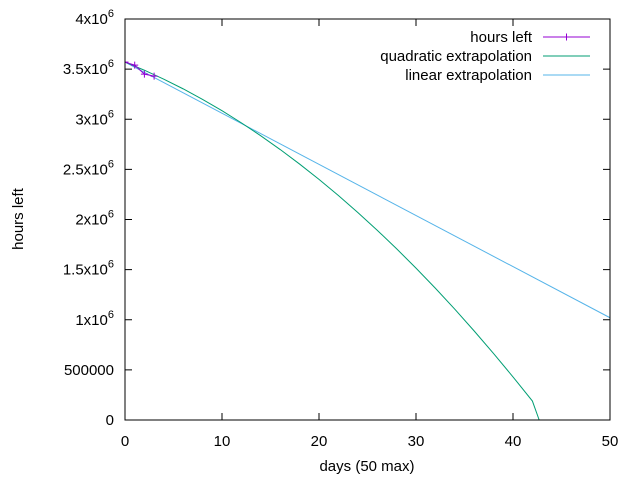 The height and width of the screenshot is (480, 640). I want to click on y-tick-label: 1.5x10⁶, so click(88, 269).